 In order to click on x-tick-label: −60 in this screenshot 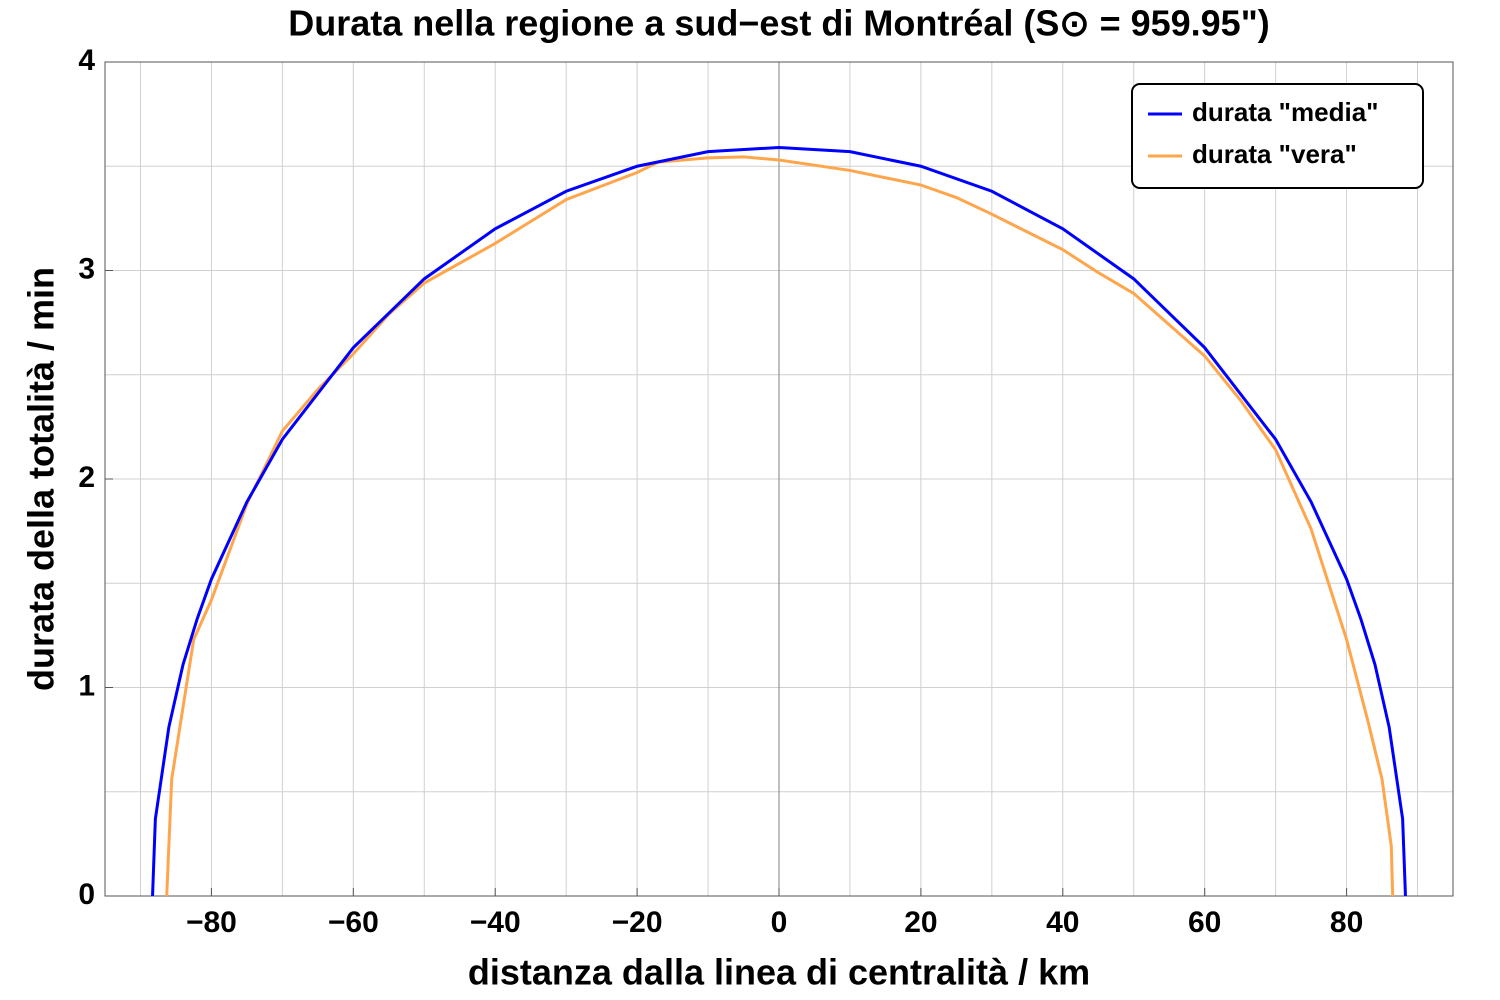, I will do `click(353, 922)`.